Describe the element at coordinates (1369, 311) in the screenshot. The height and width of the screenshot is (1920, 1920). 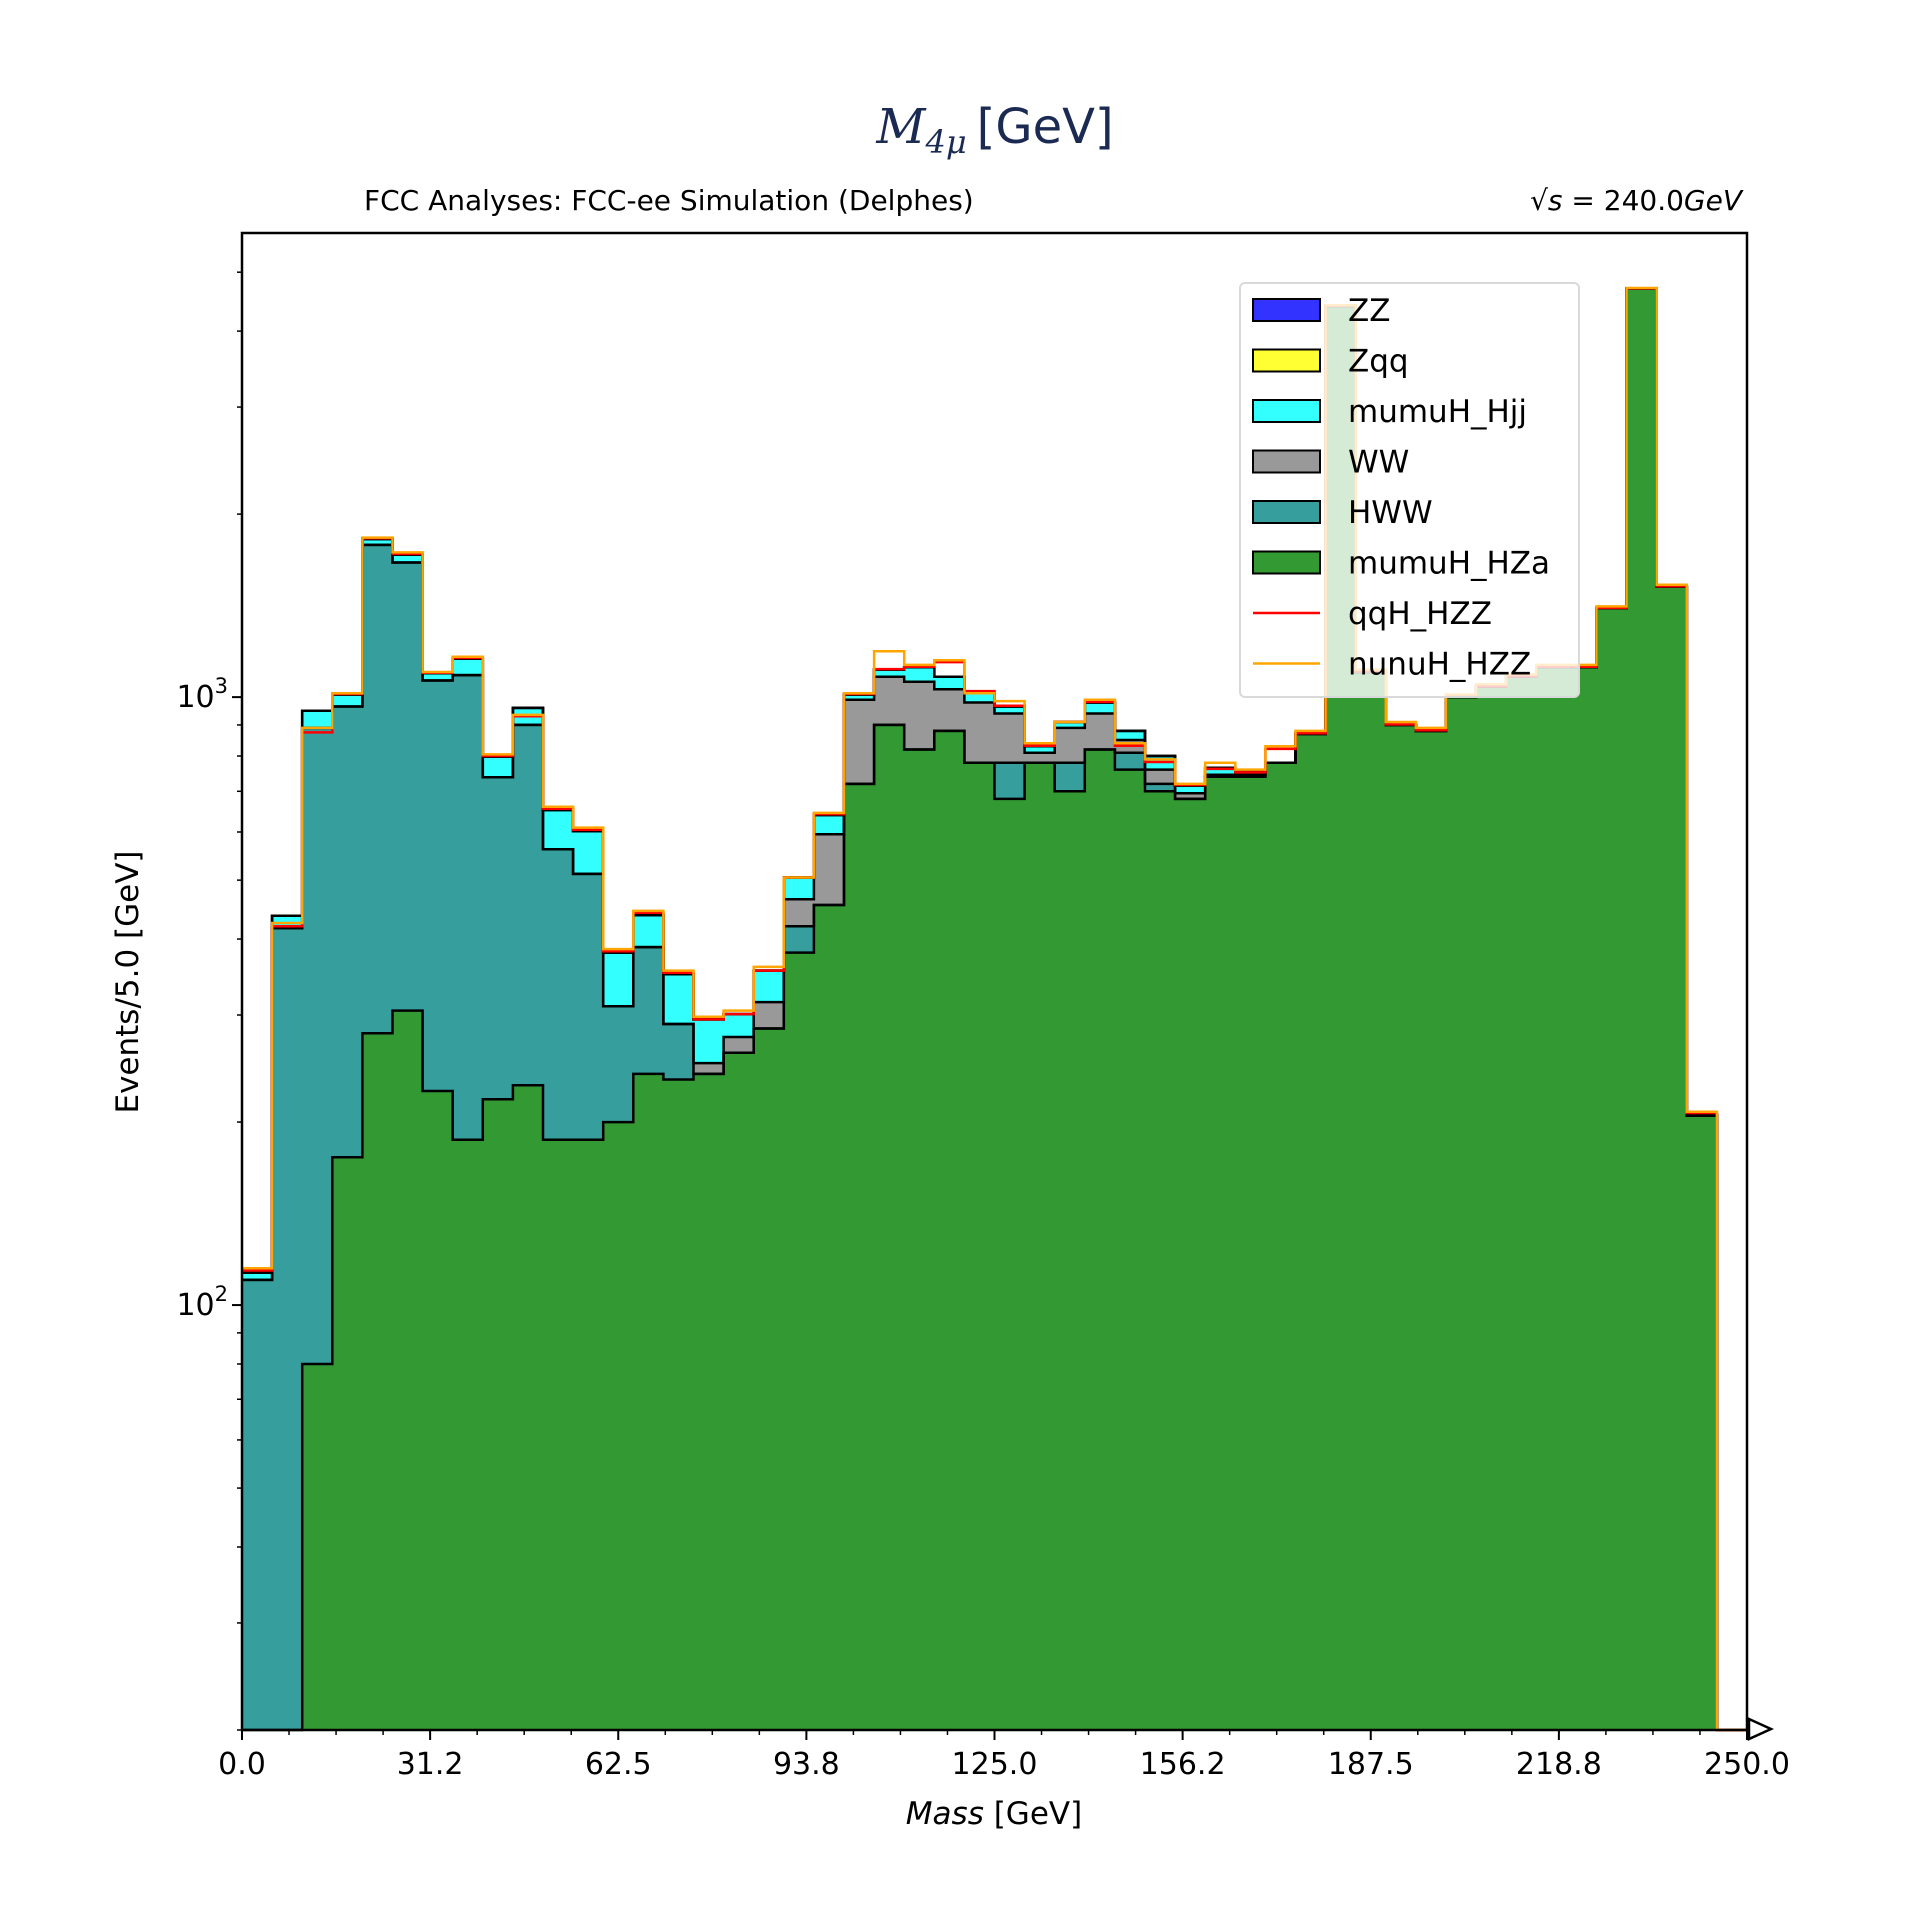
I see `legend-label-ZZ: ZZ` at that location.